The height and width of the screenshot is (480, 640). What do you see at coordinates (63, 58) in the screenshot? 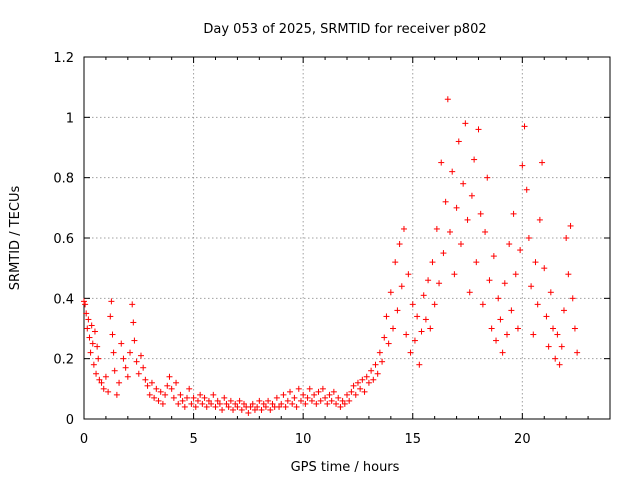
I see `y-tick-label: 1.2` at bounding box center [63, 58].